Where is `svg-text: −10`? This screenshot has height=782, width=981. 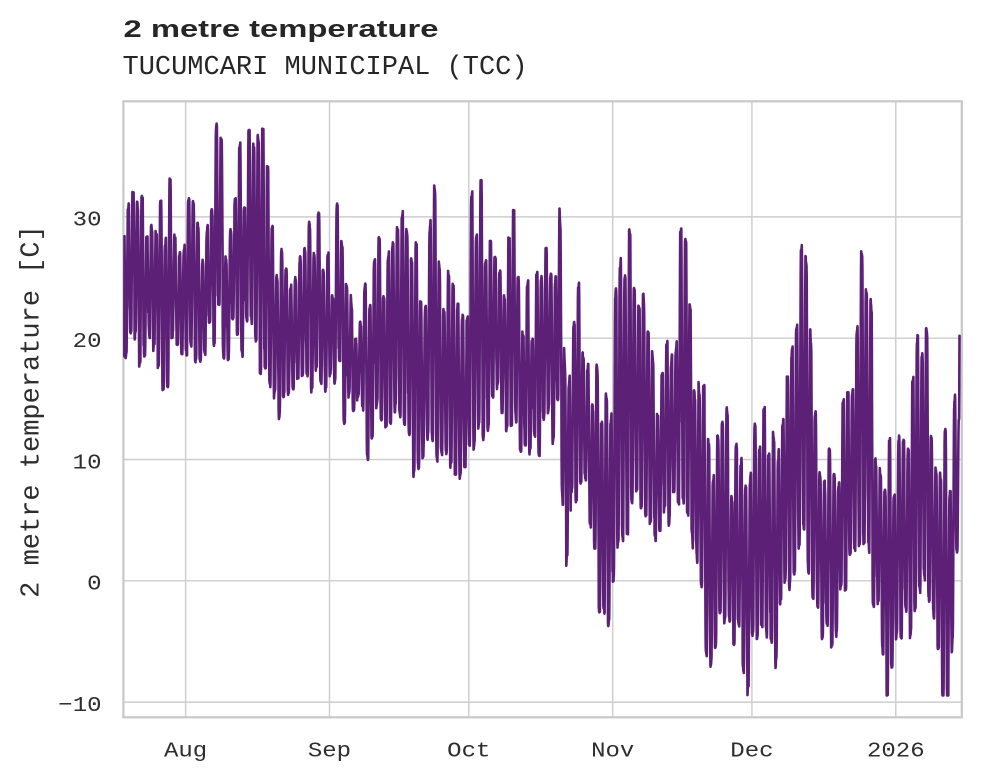 svg-text: −10 is located at coordinates (79, 706).